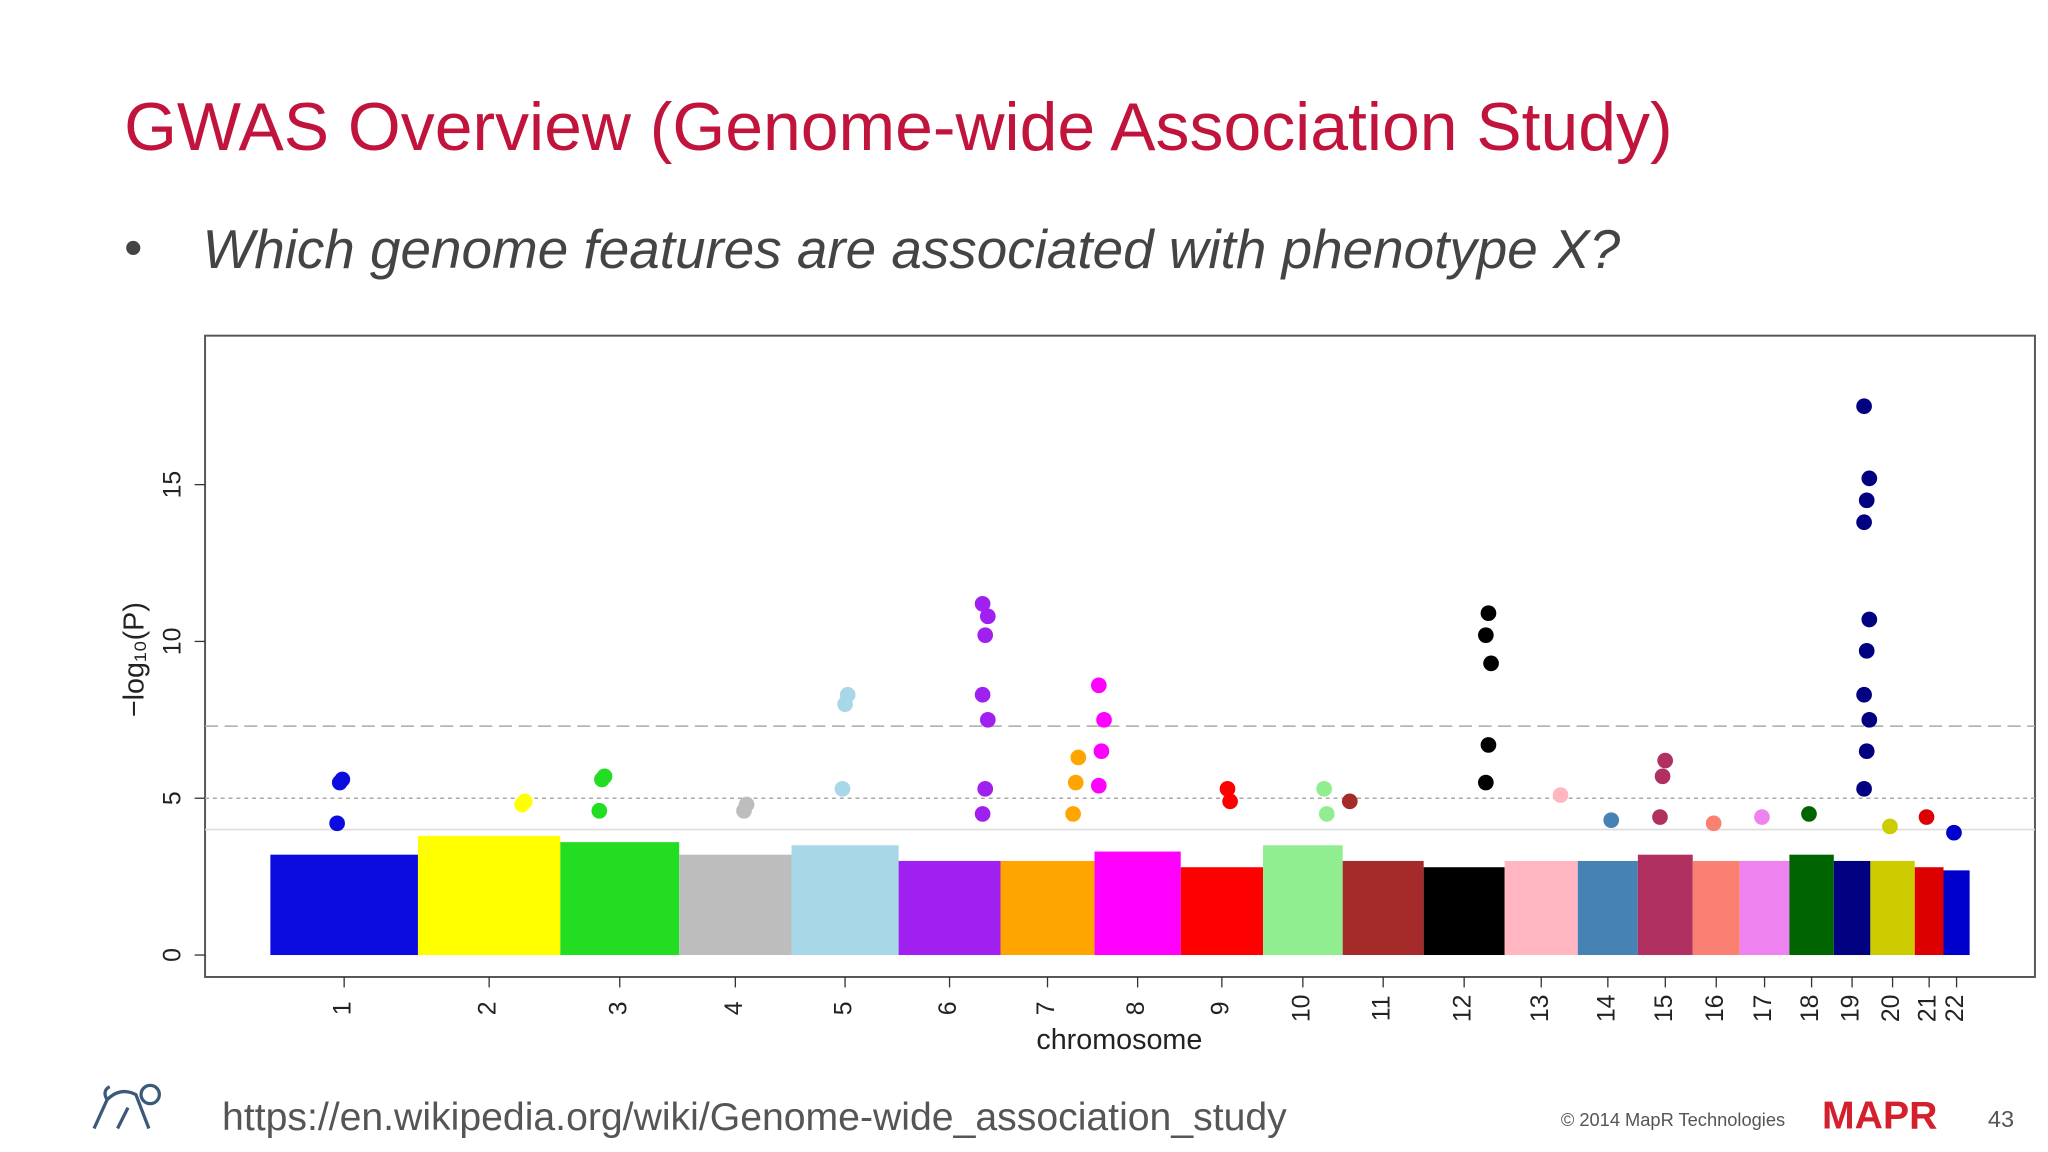  I want to click on x-tick-label: 14, so click(1606, 1008).